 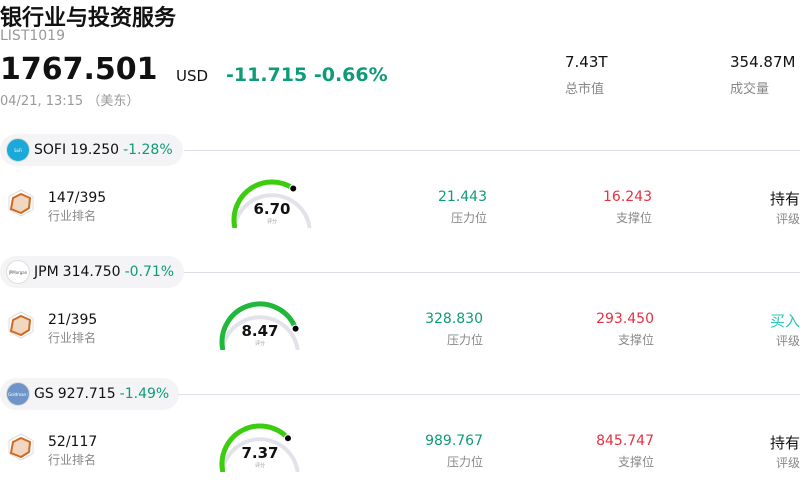 I want to click on resistance-value: 989.767, so click(x=454, y=441).